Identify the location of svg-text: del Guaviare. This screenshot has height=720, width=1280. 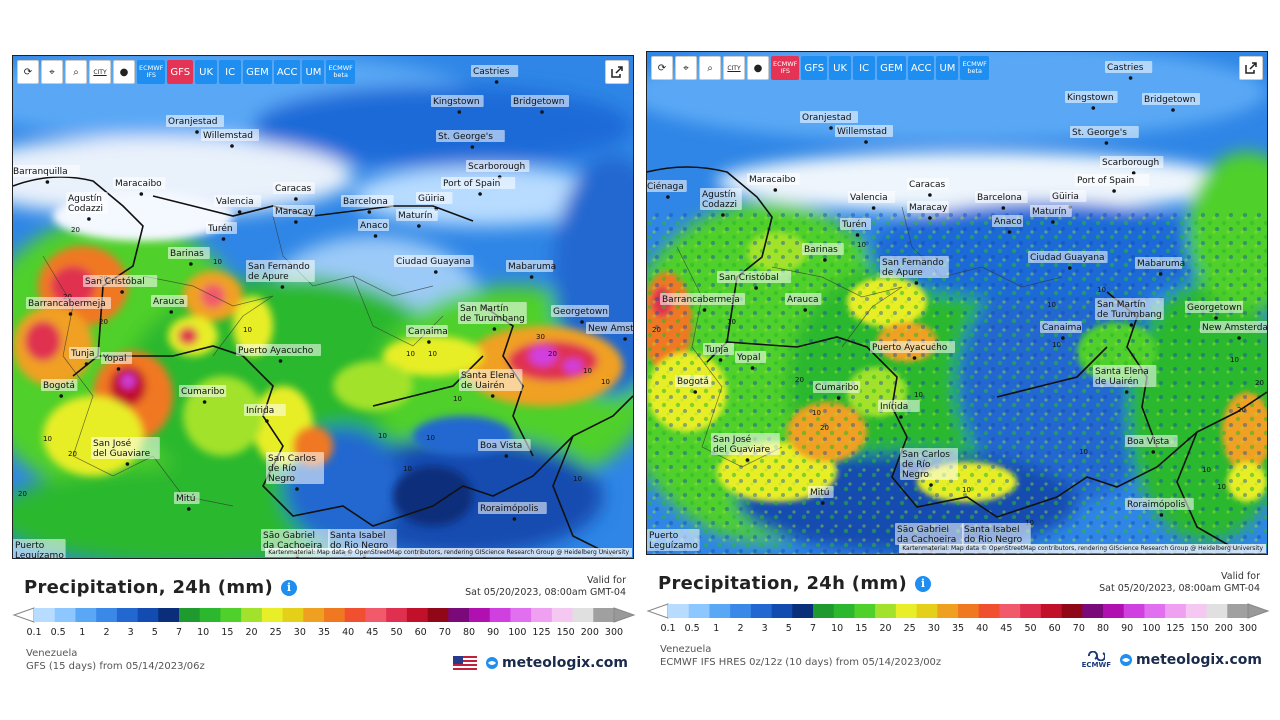
(122, 454).